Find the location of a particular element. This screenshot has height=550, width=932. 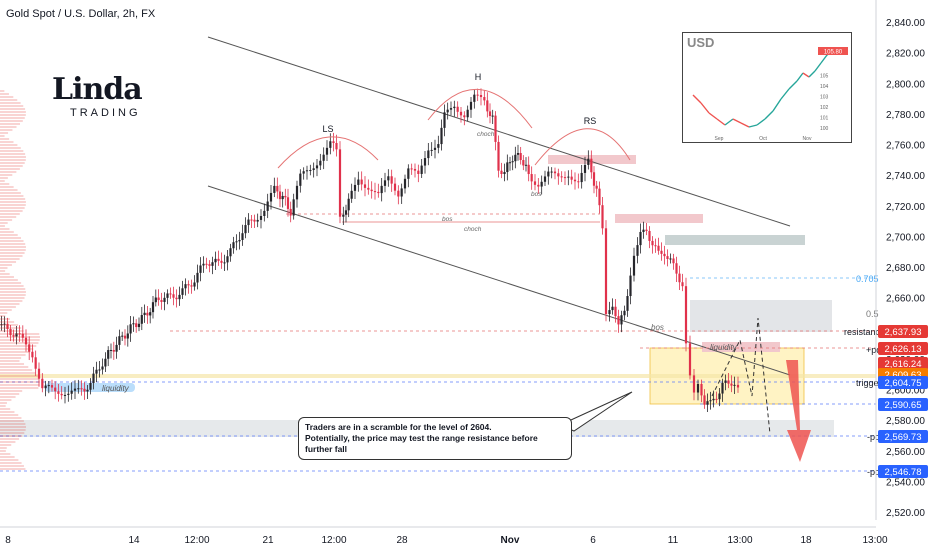

label-liquidity-left: liquidity is located at coordinates (116, 388).